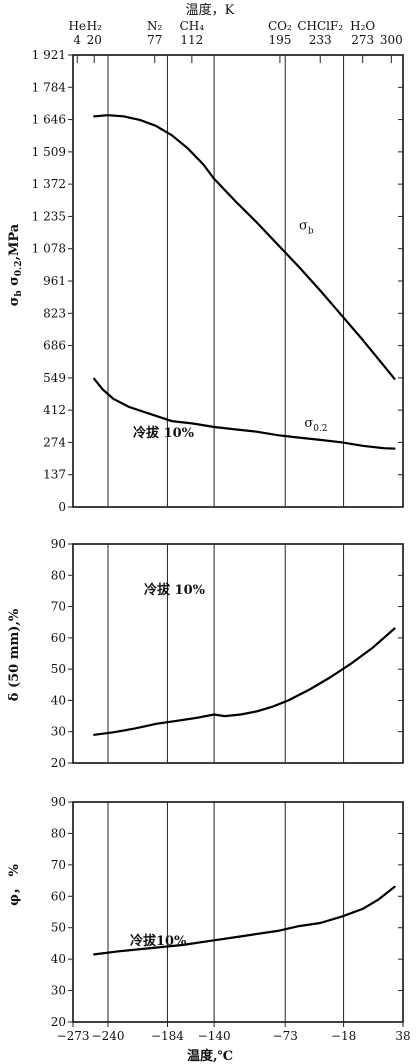 The width and height of the screenshot is (420, 1064). Describe the element at coordinates (362, 40) in the screenshot. I see `top-axis-kelvin-label: 273` at that location.